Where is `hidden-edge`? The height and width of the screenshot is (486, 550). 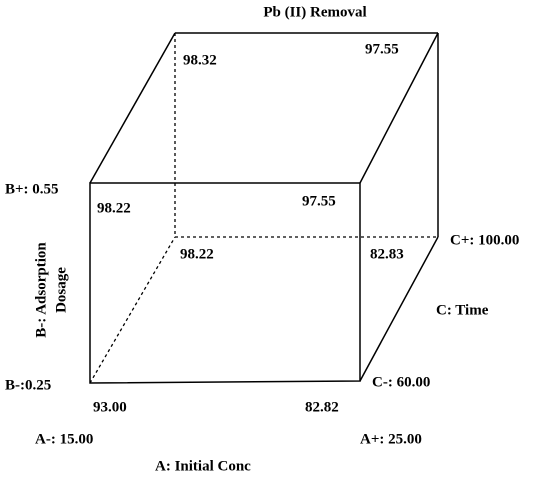 hidden-edge is located at coordinates (132, 310).